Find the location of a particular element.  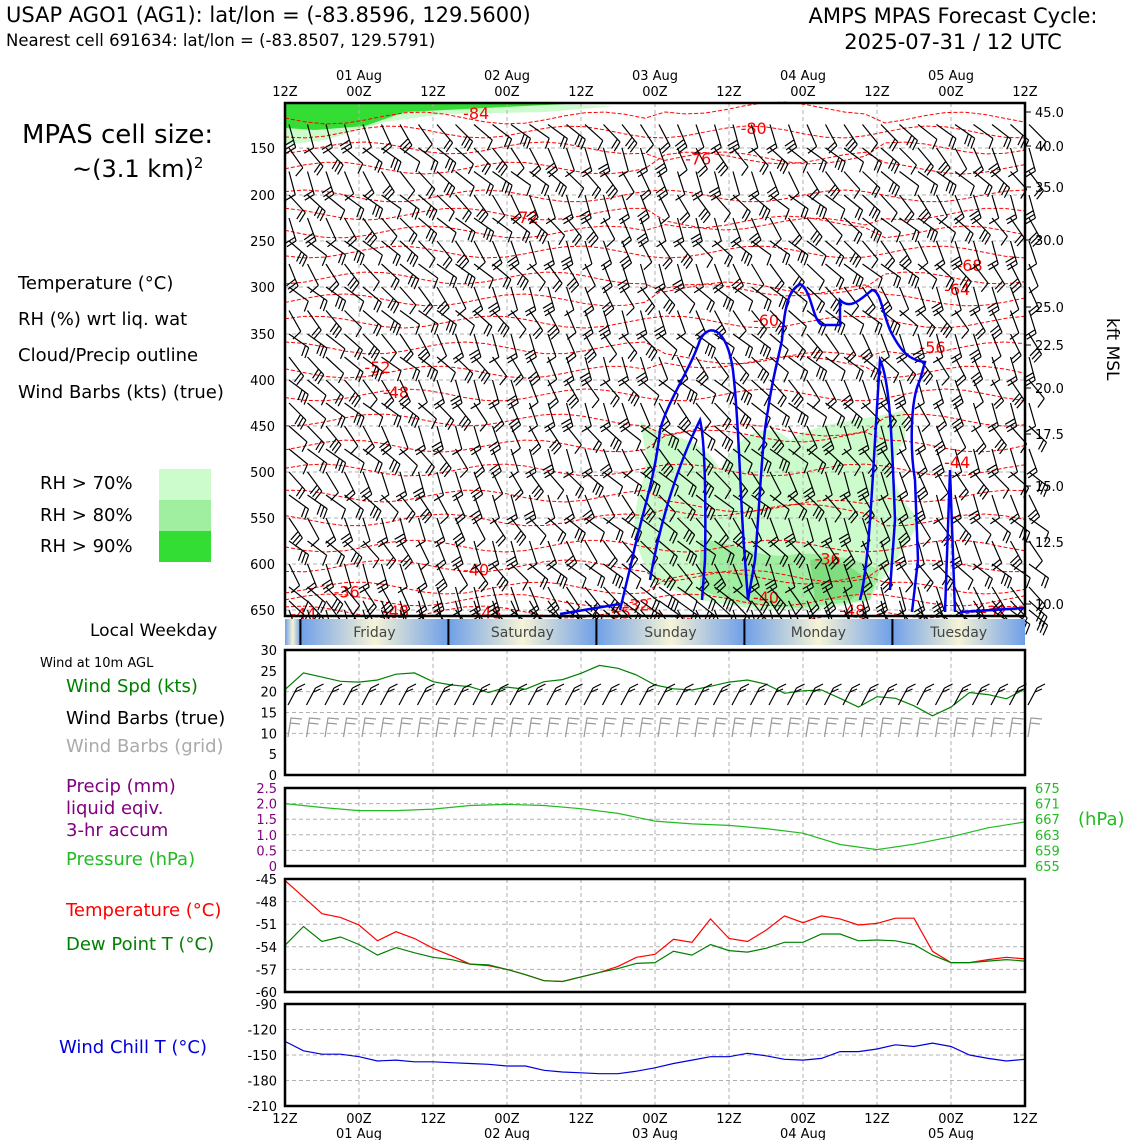

bottom-time-tick: 12Z is located at coordinates (581, 1119).